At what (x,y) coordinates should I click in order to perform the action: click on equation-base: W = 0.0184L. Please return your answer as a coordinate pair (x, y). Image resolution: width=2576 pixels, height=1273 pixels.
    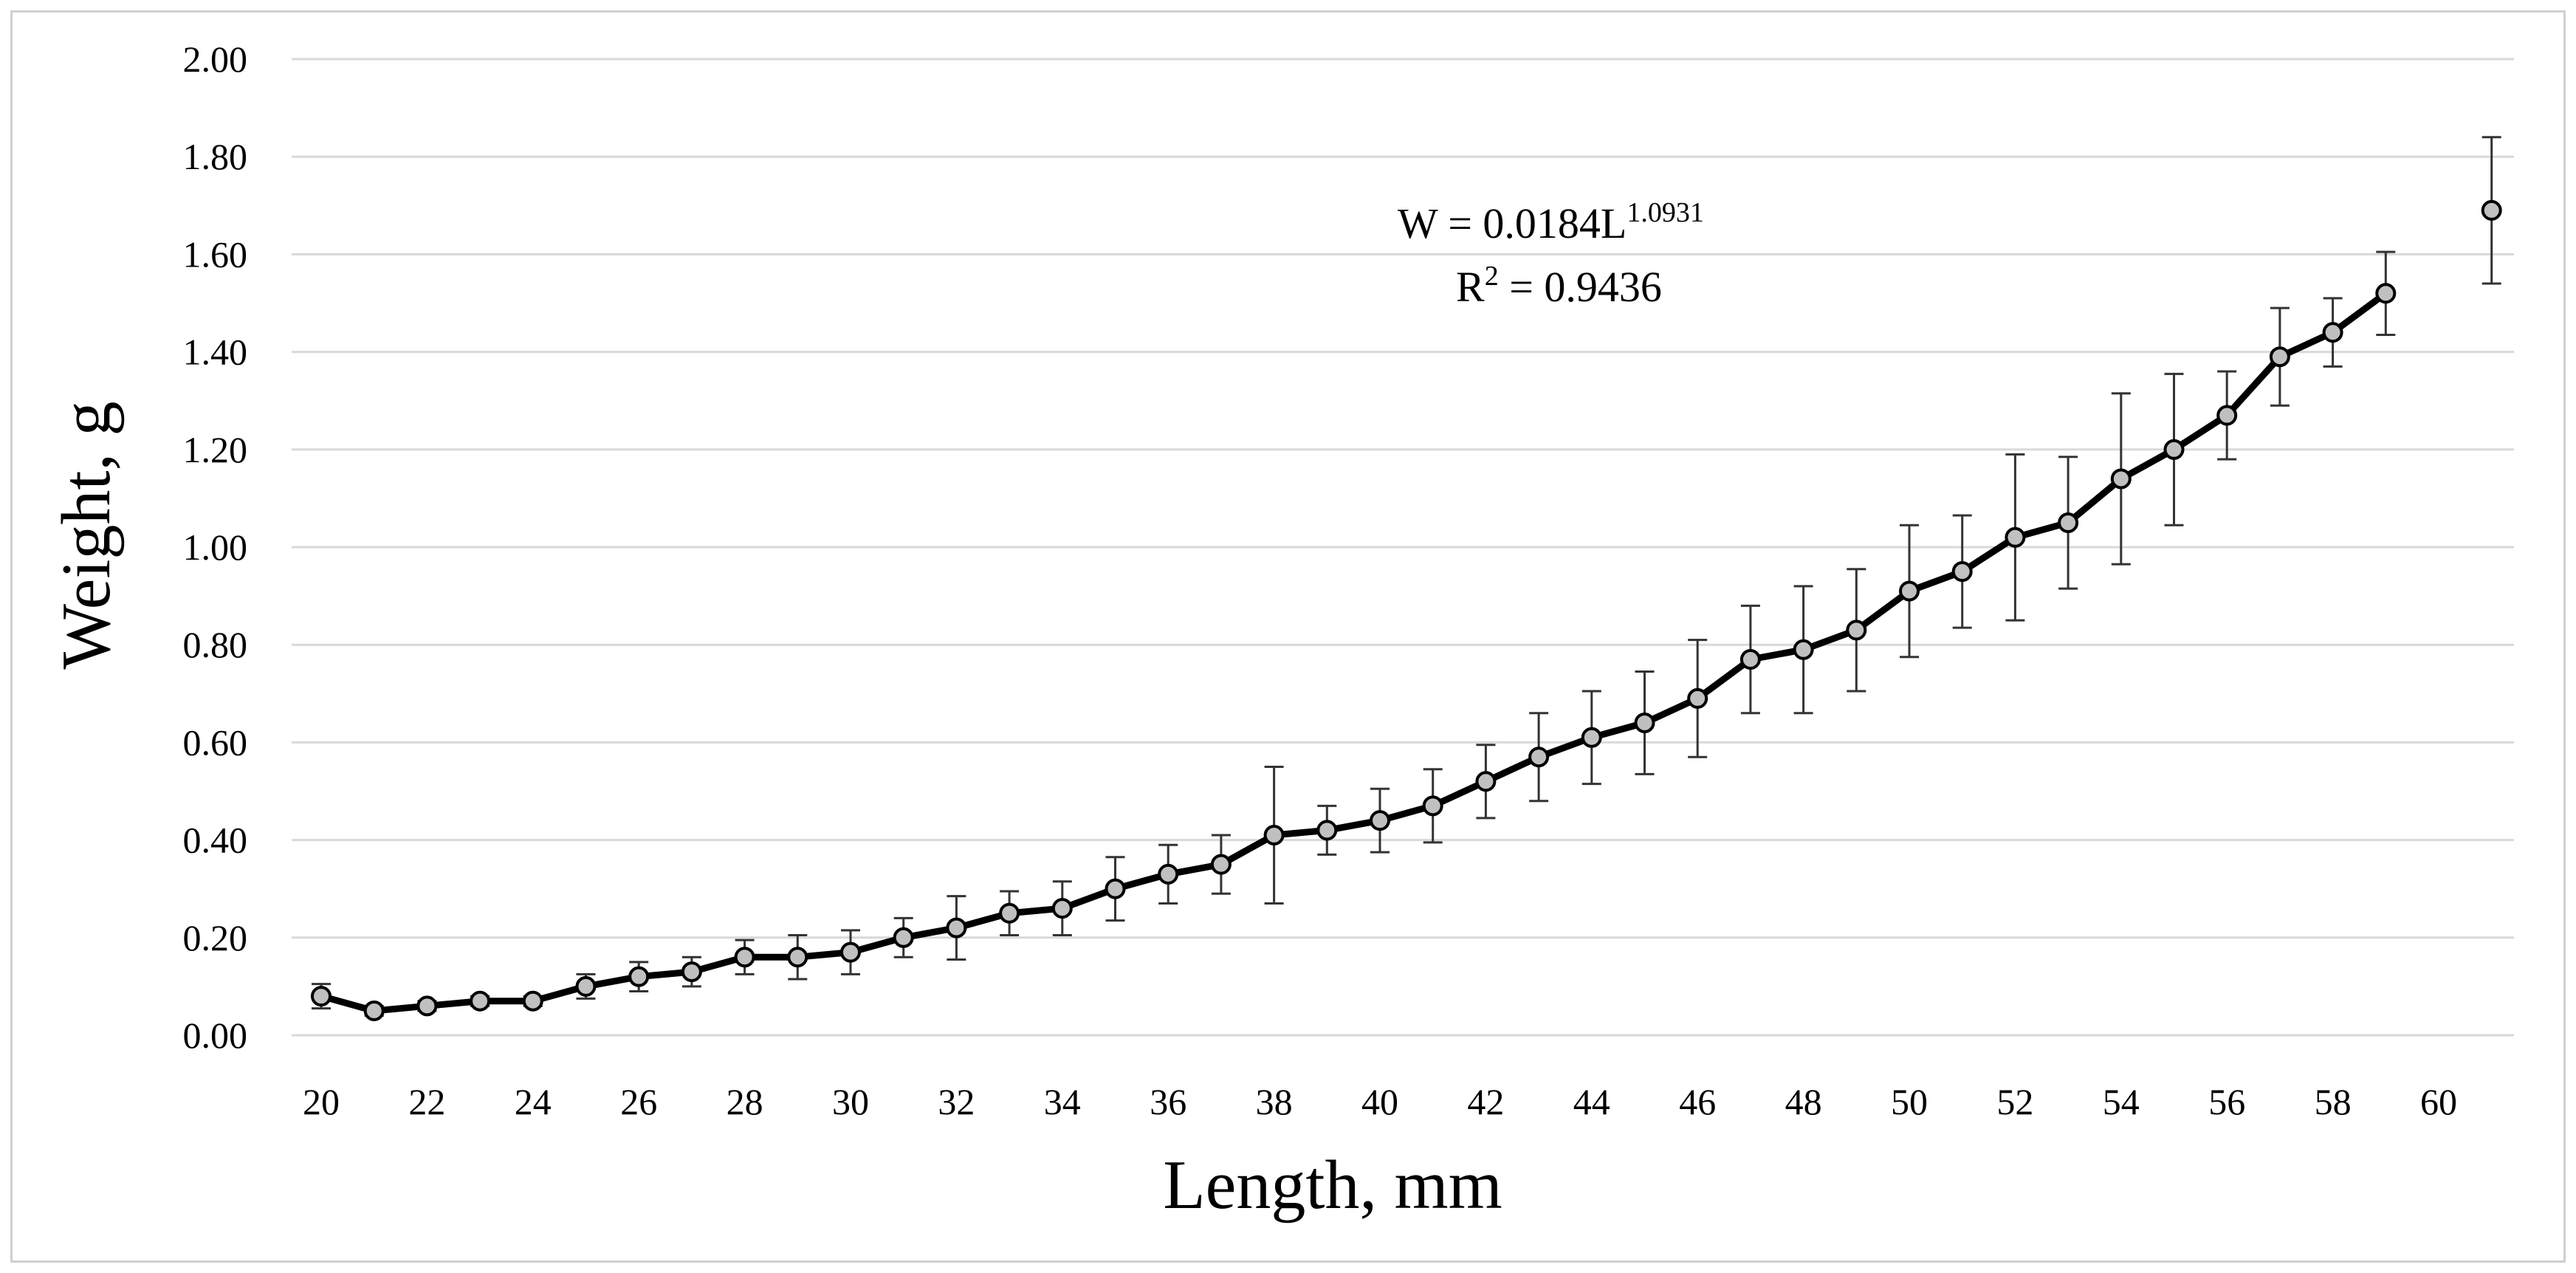
    Looking at the image, I should click on (1513, 223).